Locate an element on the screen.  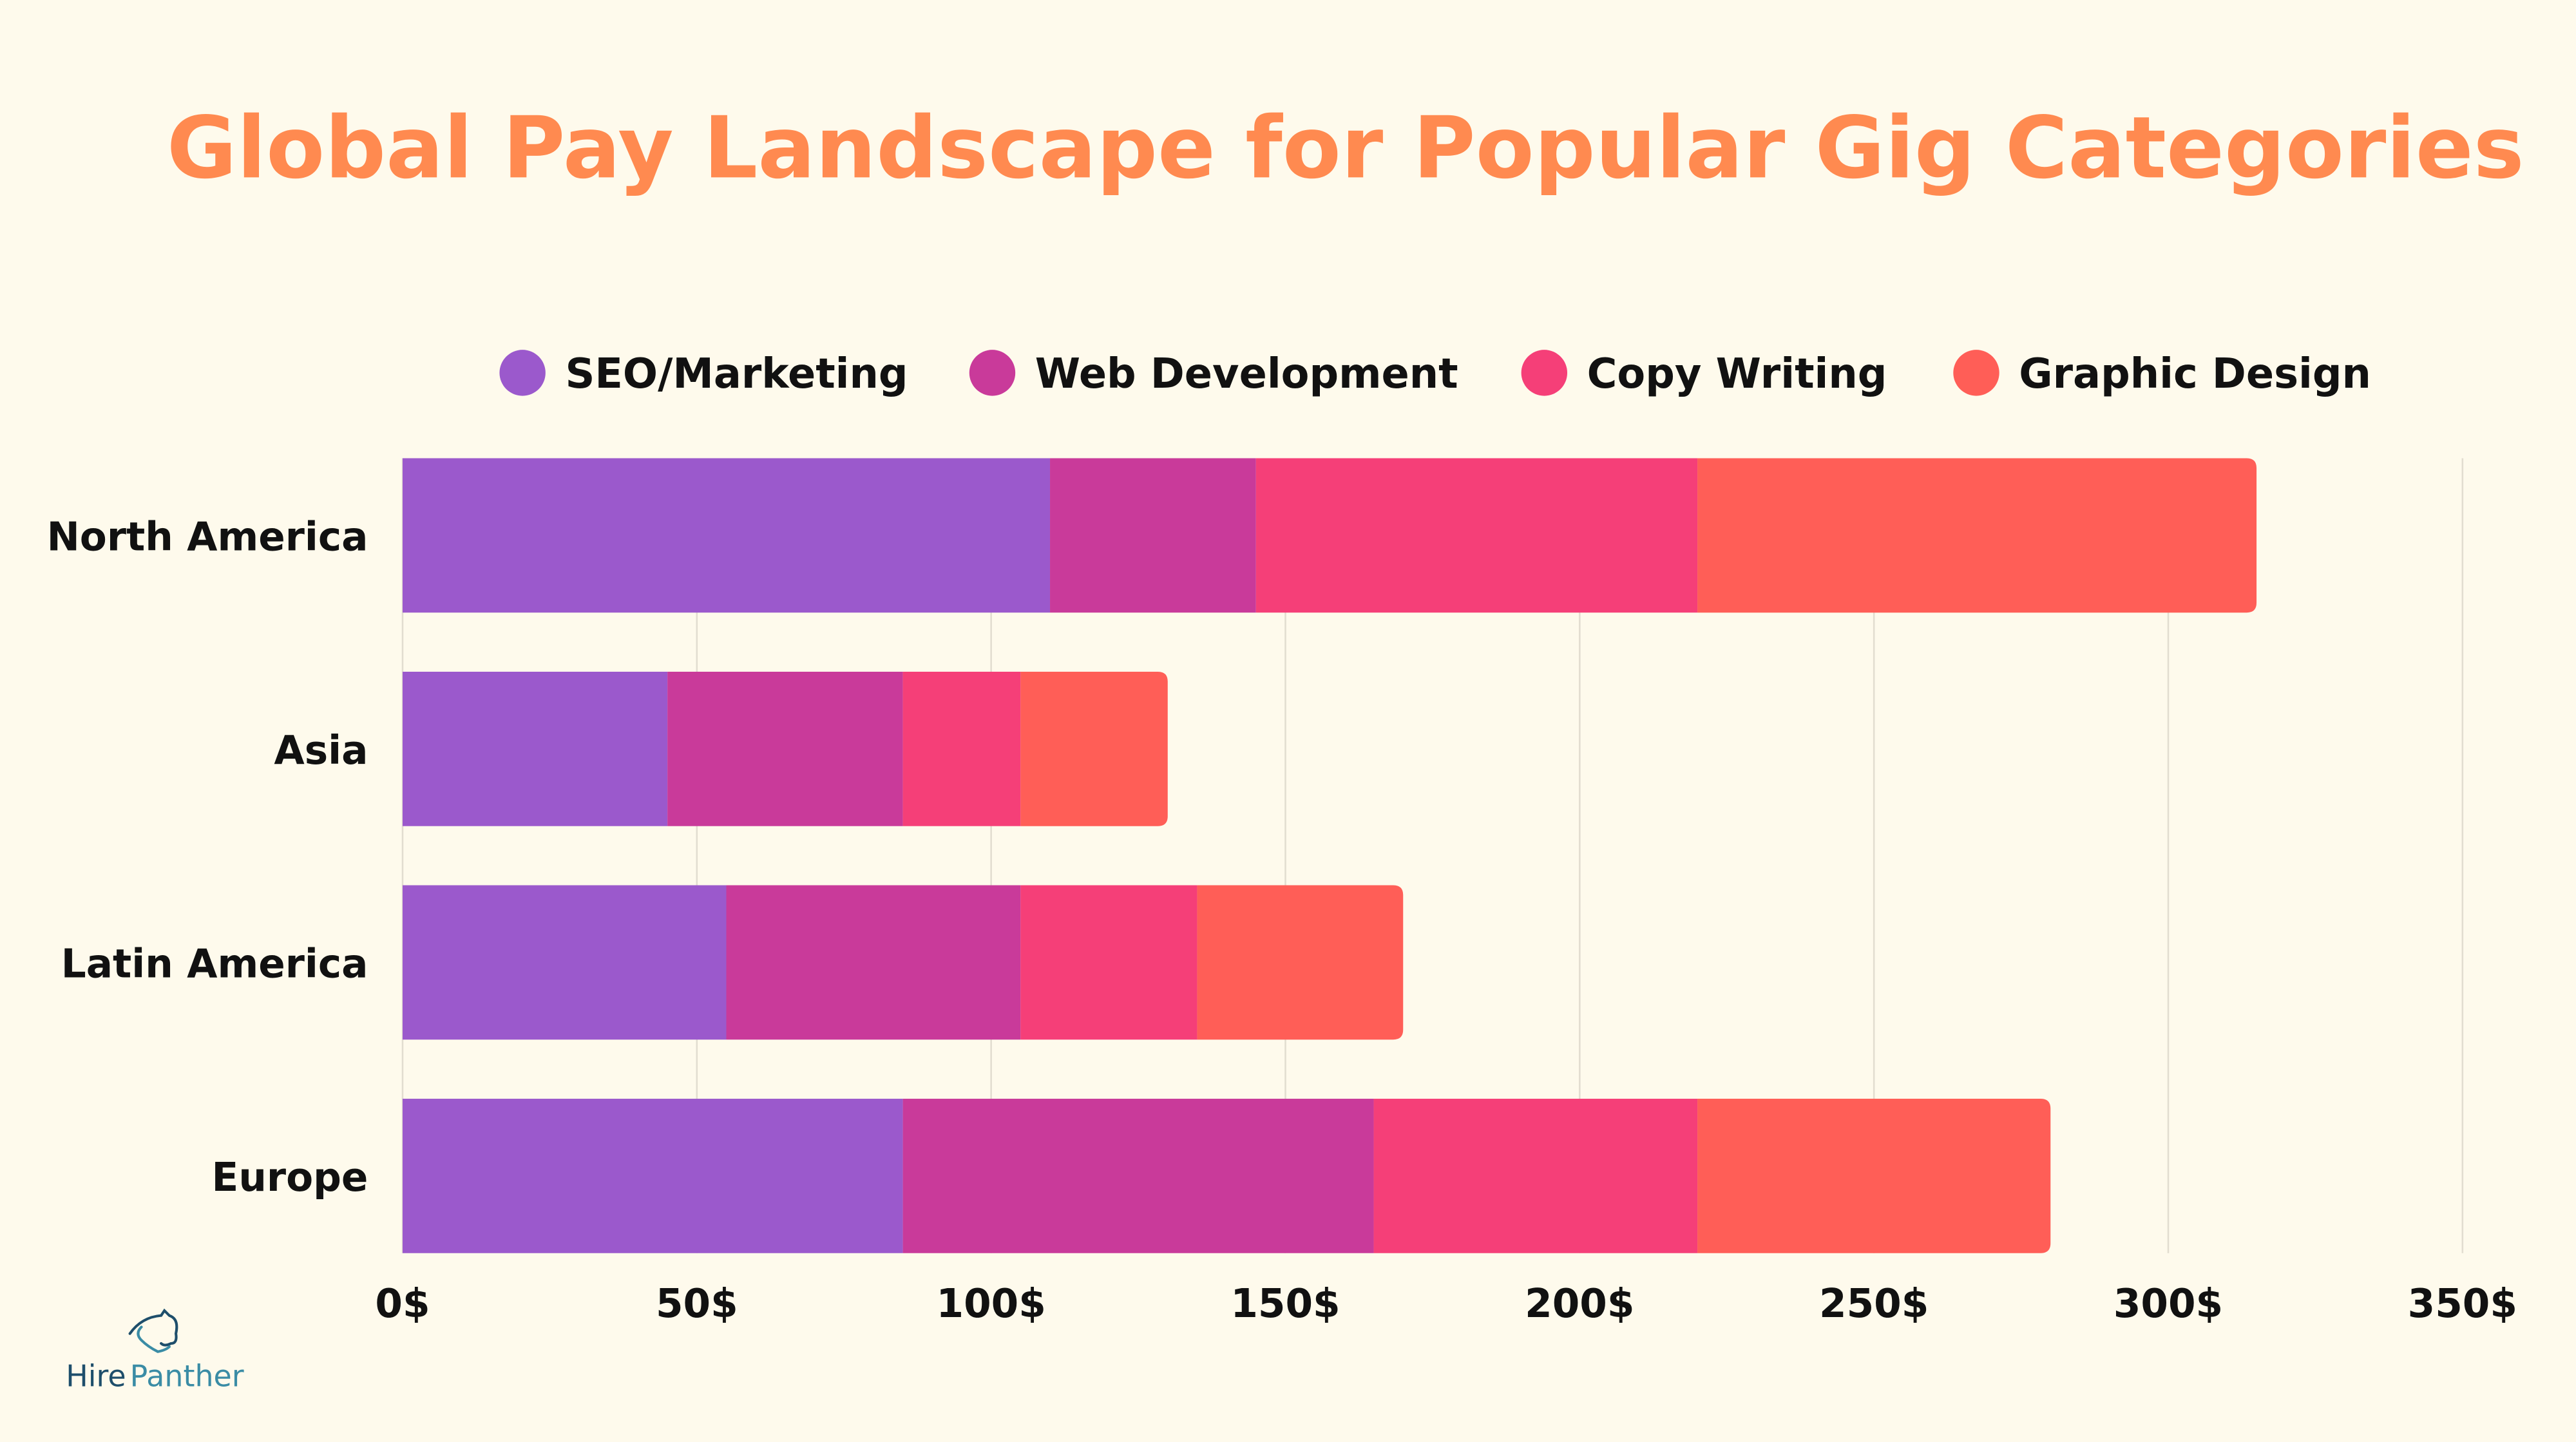
x-tick-label: 150$ is located at coordinates (1285, 1304).